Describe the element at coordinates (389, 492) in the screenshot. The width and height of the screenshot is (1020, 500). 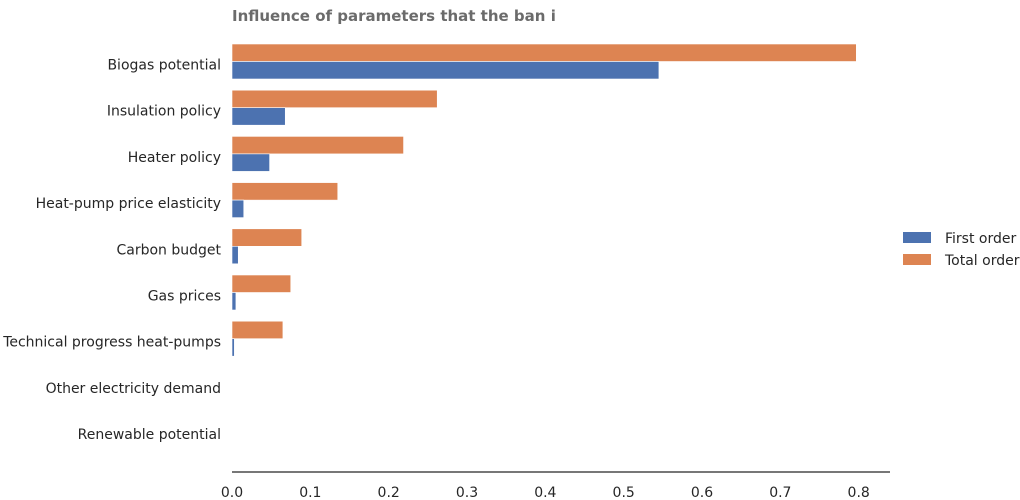
I see `x-tick-label: 0.2` at that location.